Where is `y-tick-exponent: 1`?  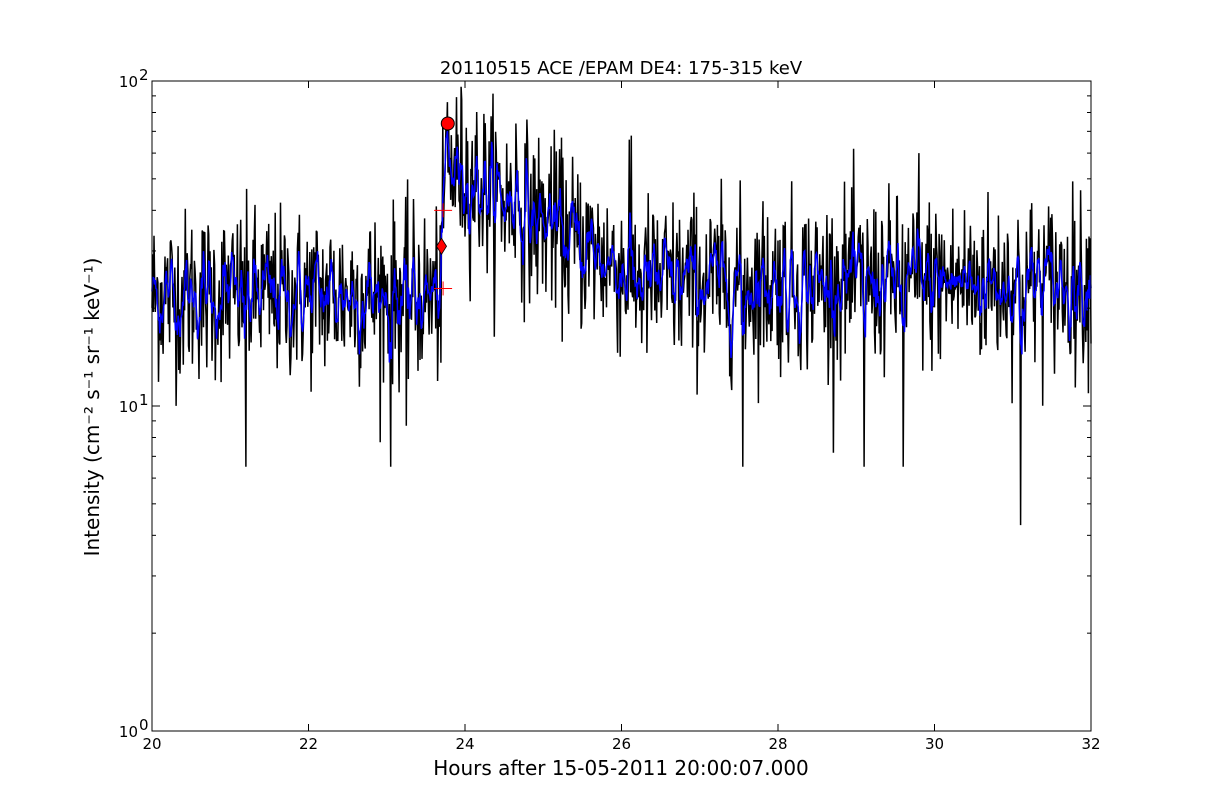
y-tick-exponent: 1 is located at coordinates (144, 400).